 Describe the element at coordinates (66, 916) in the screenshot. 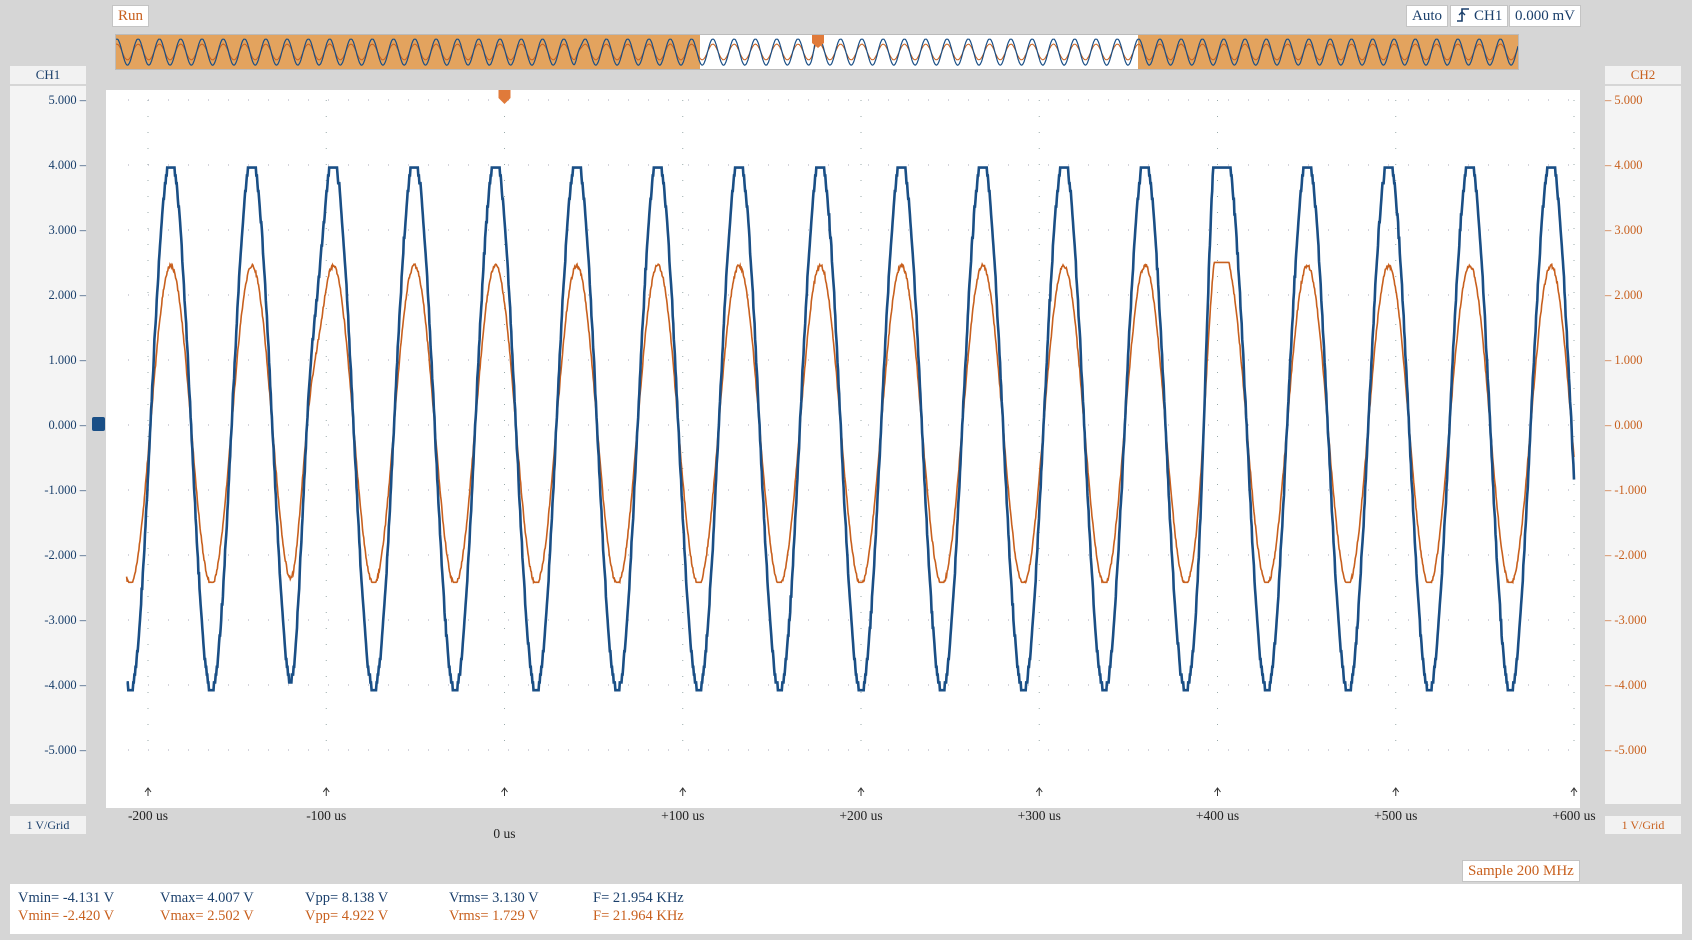

I see `ch2-vmin: Vmin= -2.420 V` at that location.